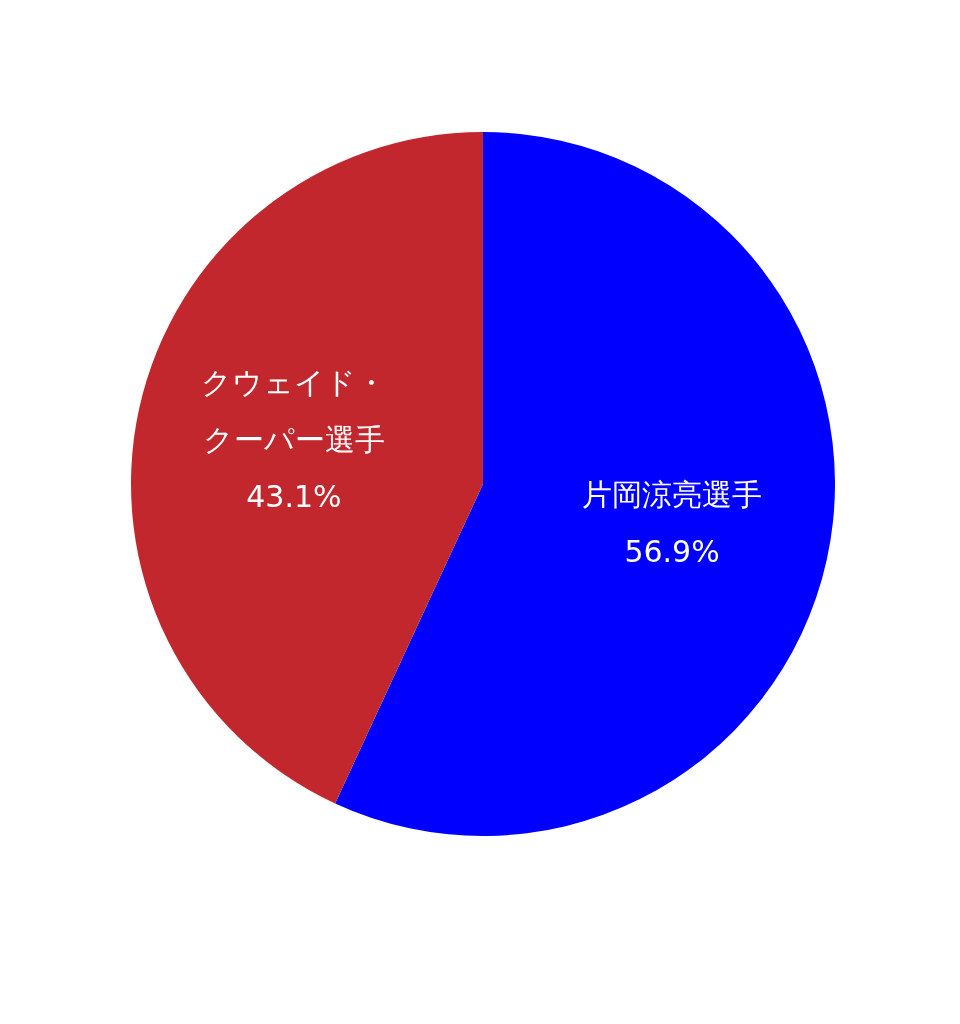 This screenshot has height=1024, width=960. What do you see at coordinates (672, 494) in the screenshot?
I see `slice-label: 片岡涼亮選手` at bounding box center [672, 494].